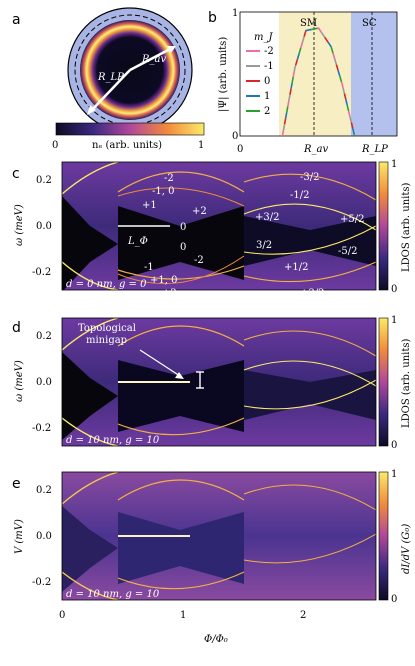 Image resolution: width=415 pixels, height=666 pixels. Describe the element at coordinates (16, 328) in the screenshot. I see `panel-label-d: d` at that location.